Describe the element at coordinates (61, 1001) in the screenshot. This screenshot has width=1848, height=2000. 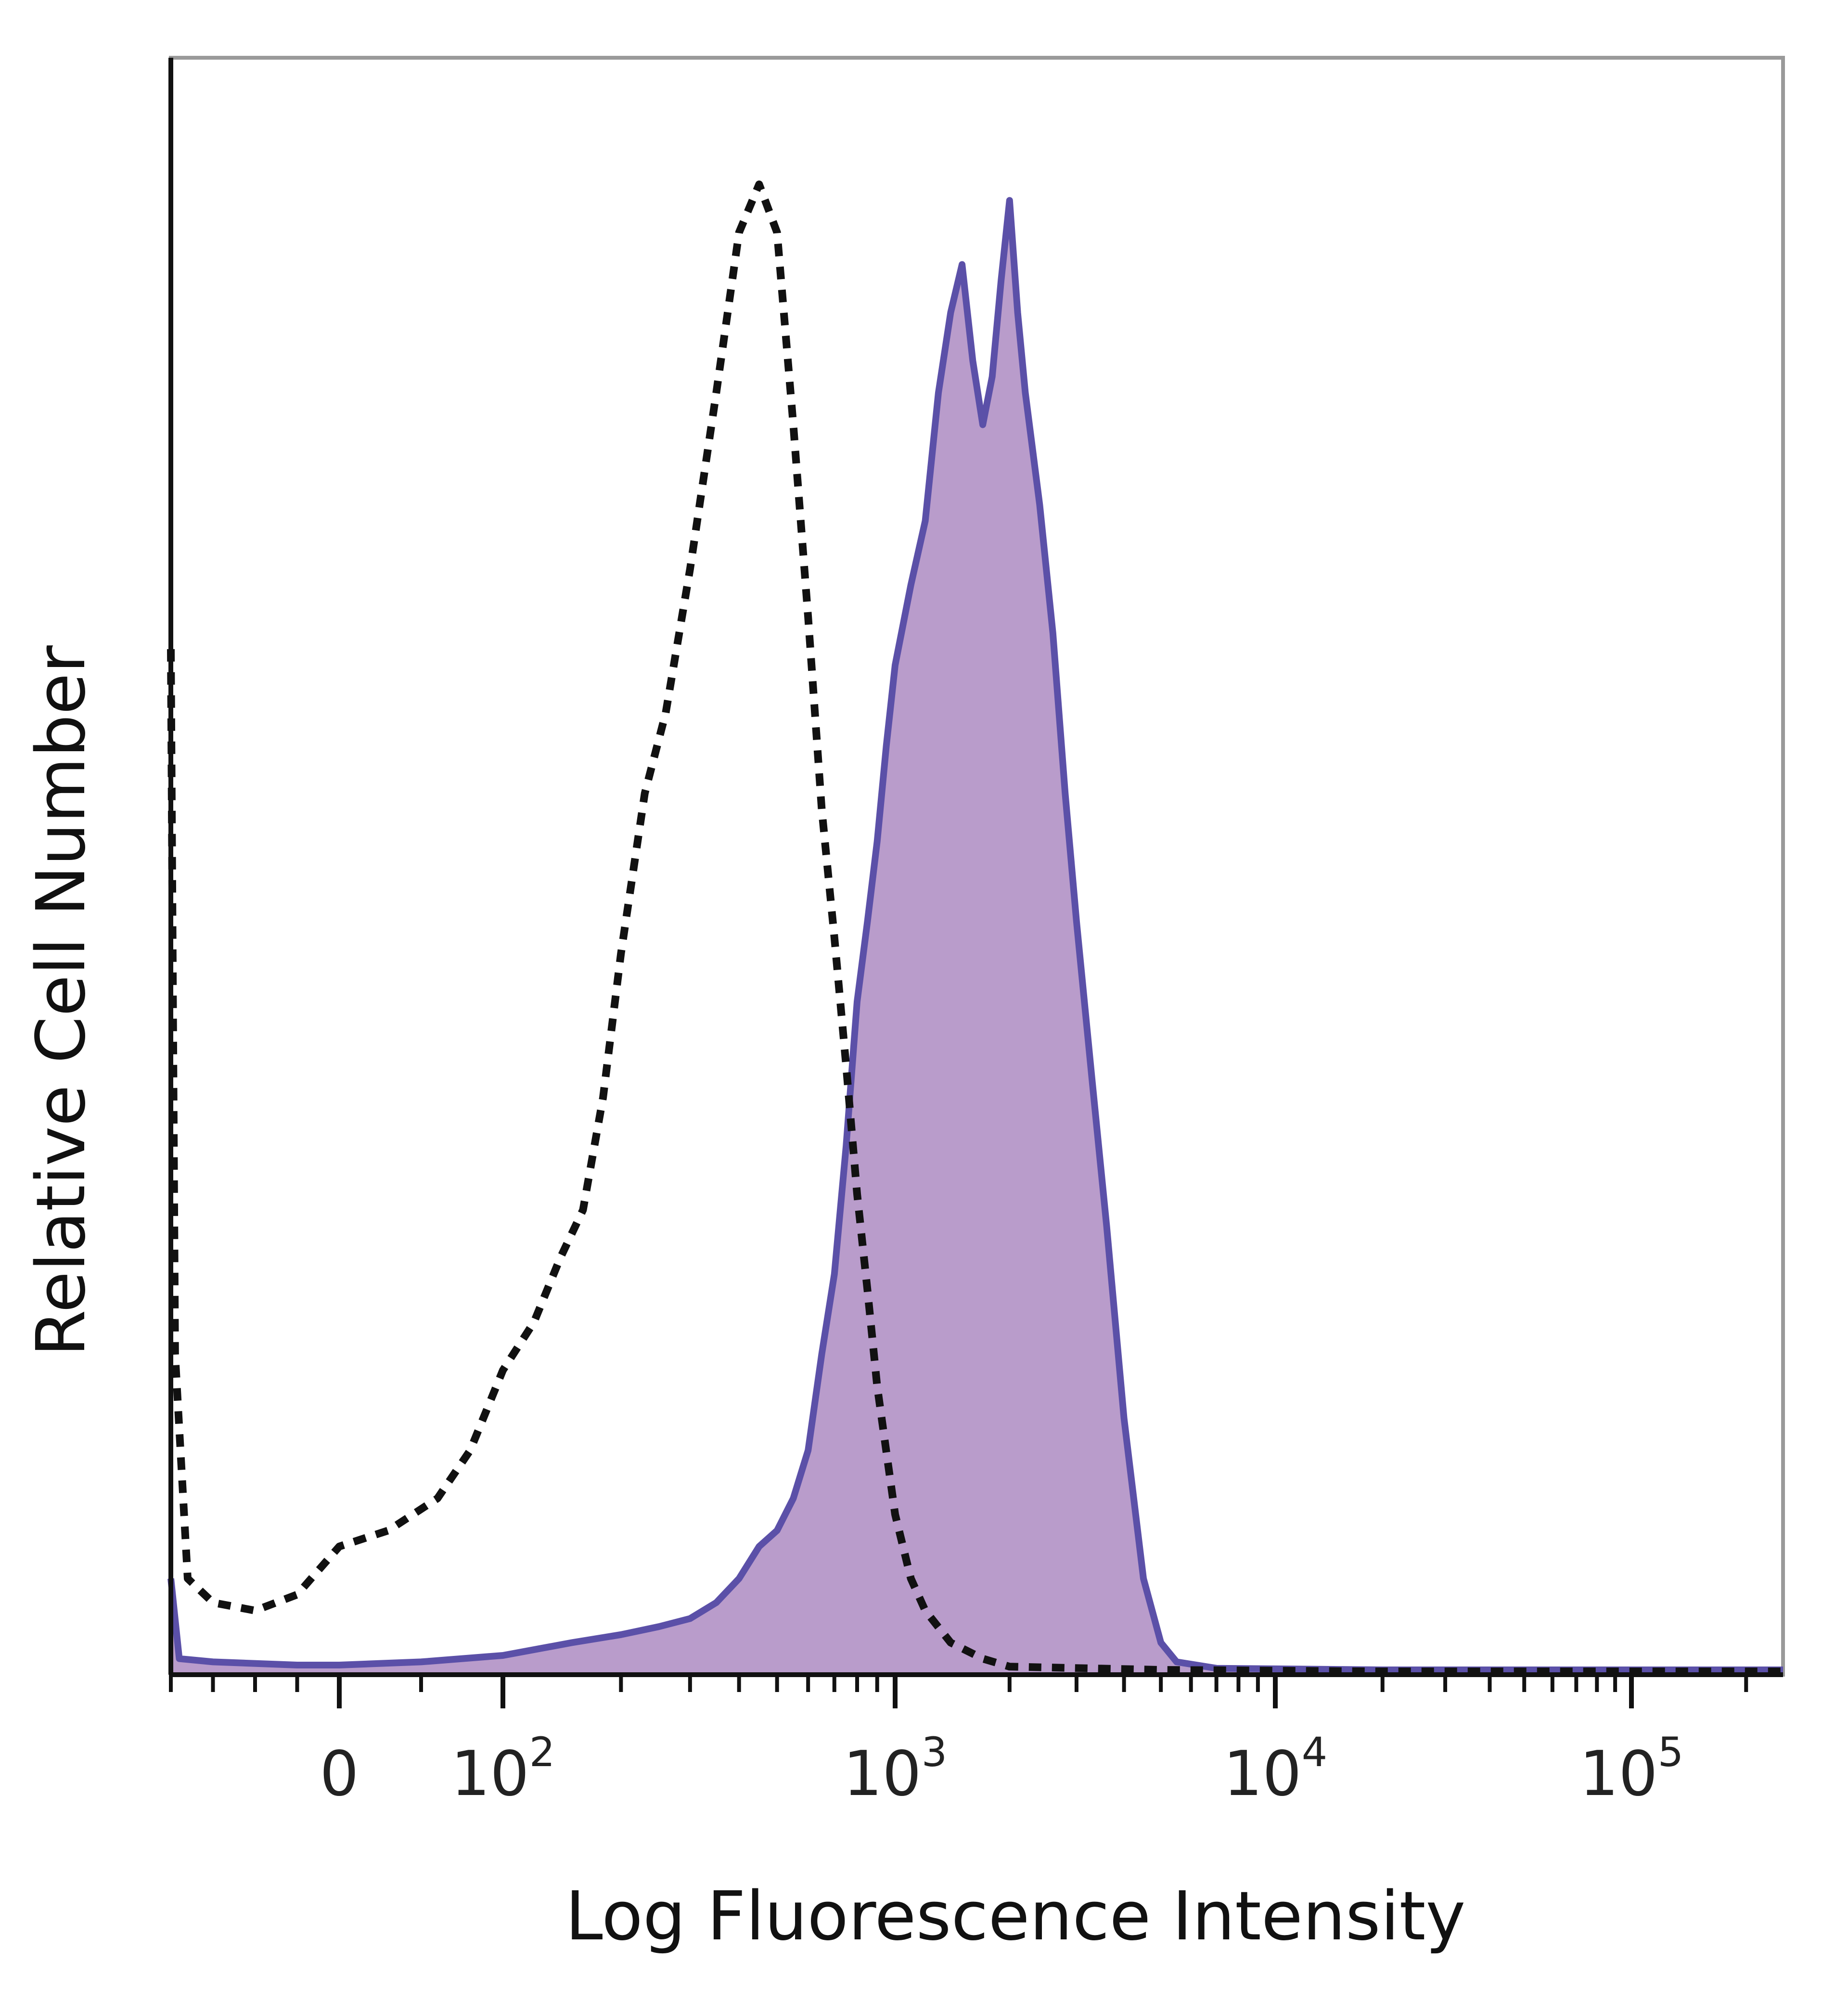
I see `y-axis-title: Relative Cell Number` at that location.